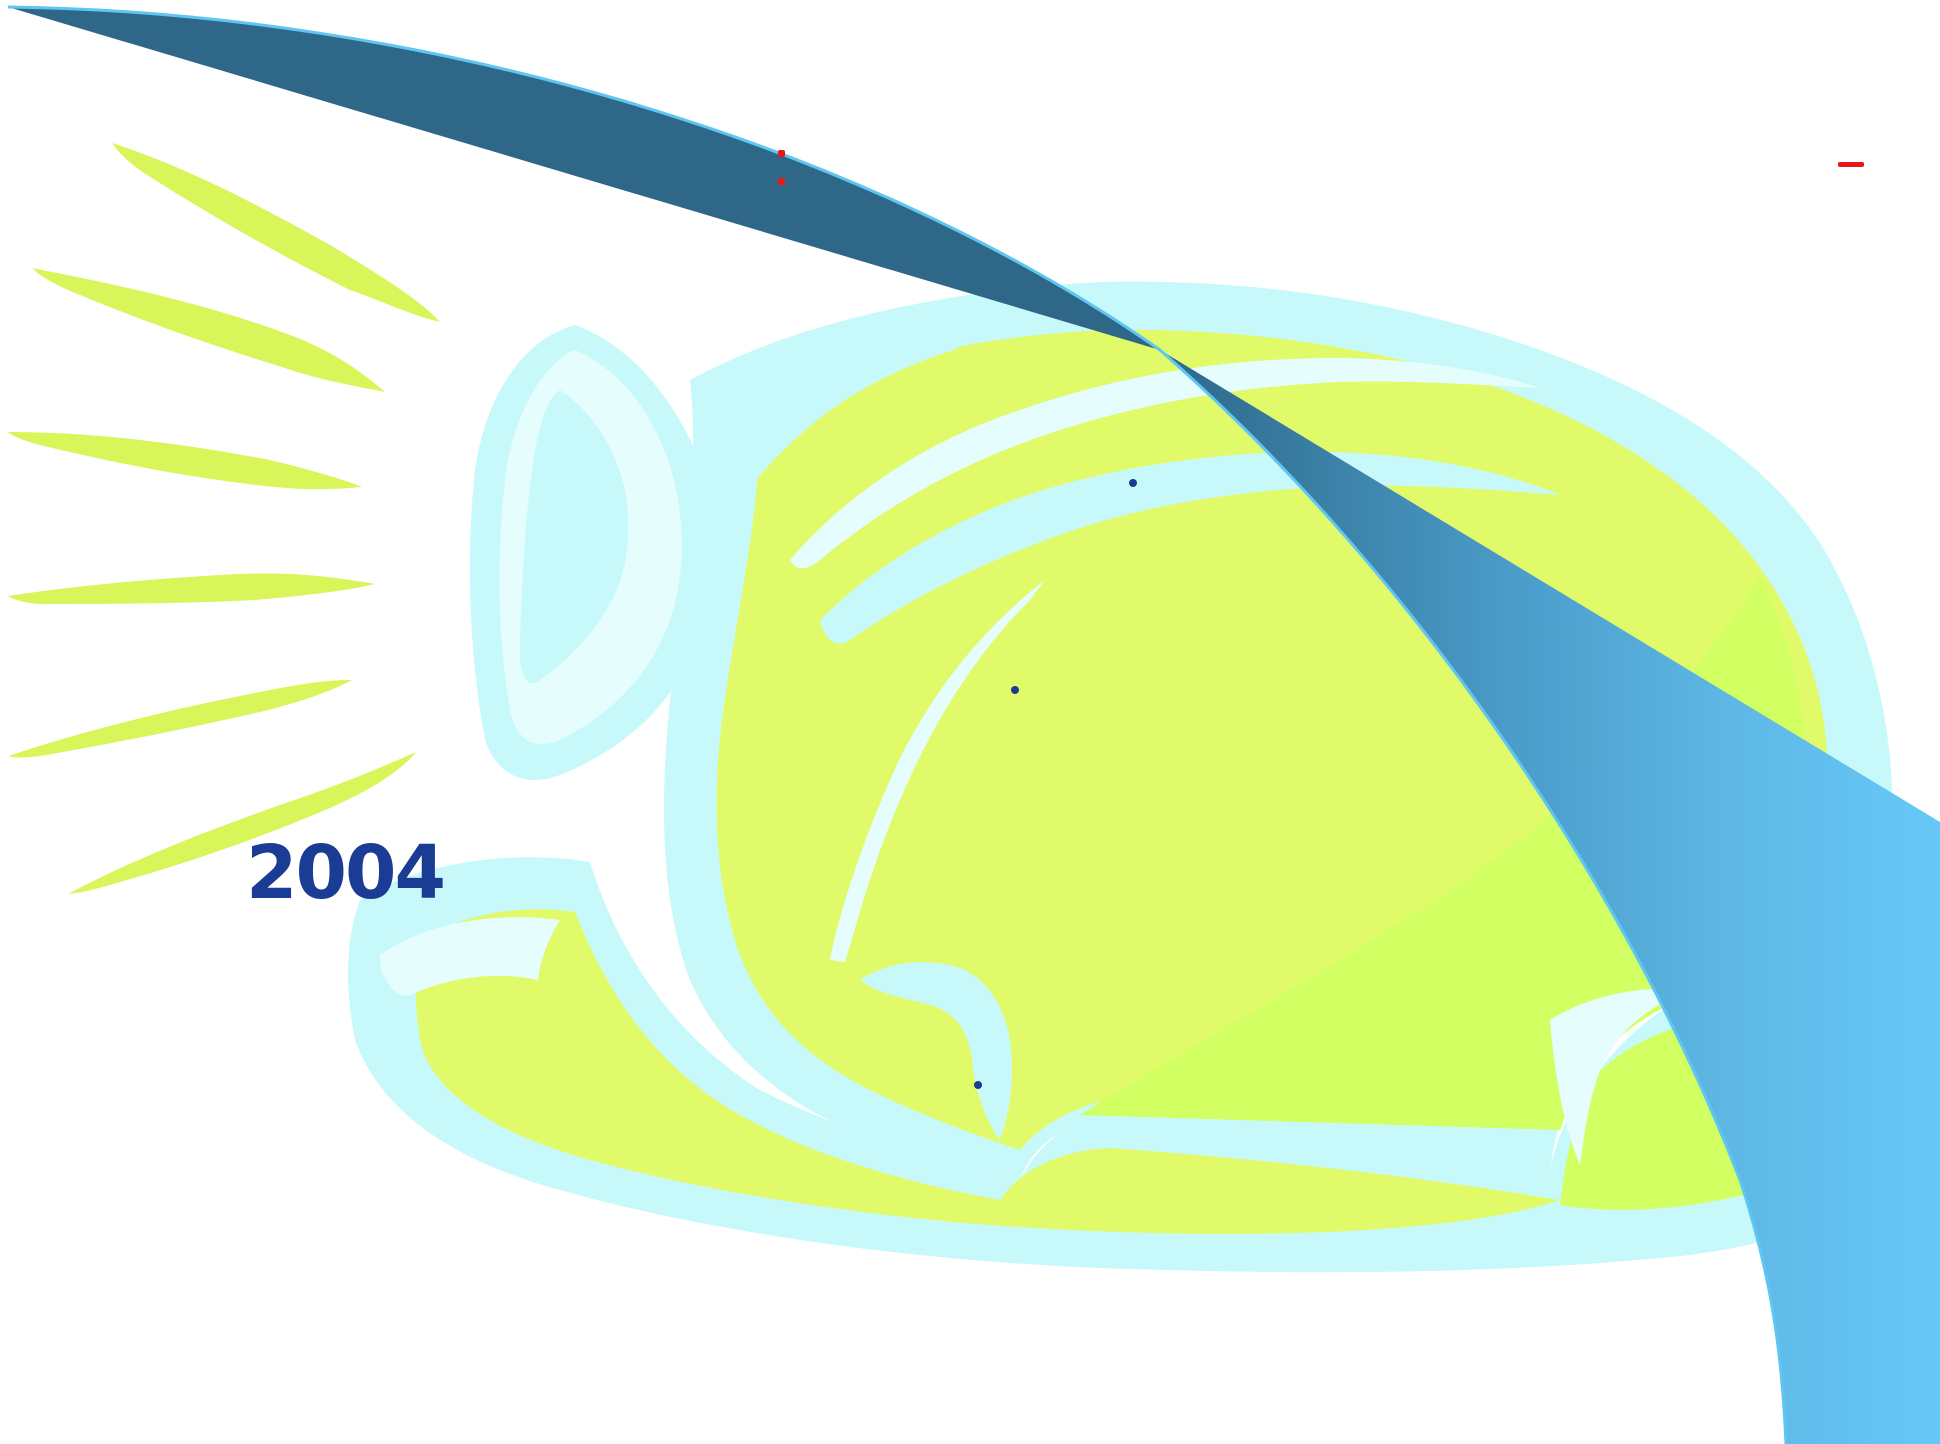  I want to click on red-dash-marker, so click(1851, 164).